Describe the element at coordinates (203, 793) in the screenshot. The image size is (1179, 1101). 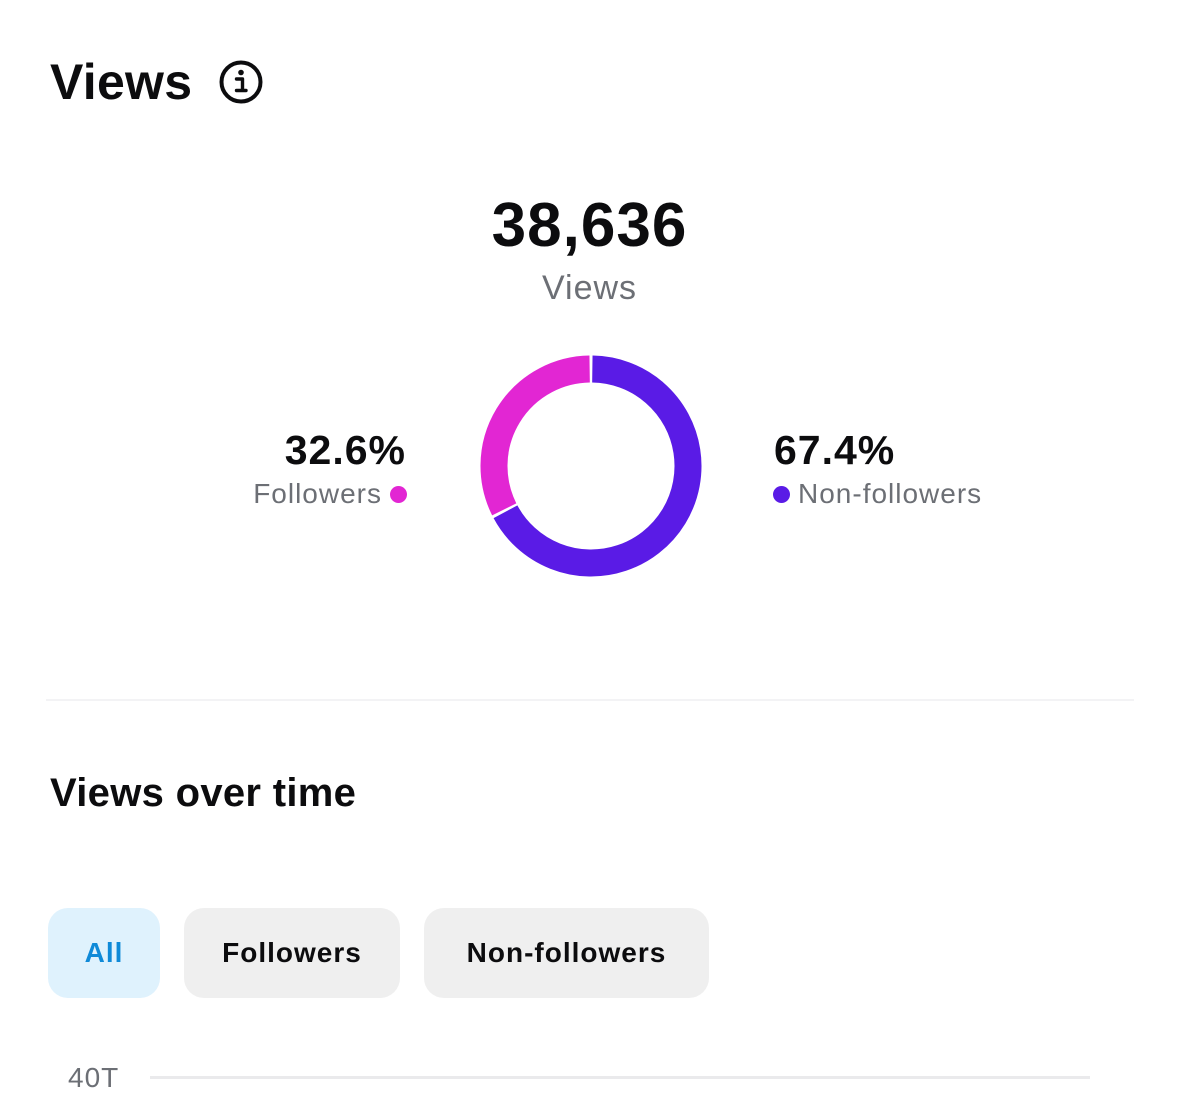
I see `views-over-time-title: Views over time` at that location.